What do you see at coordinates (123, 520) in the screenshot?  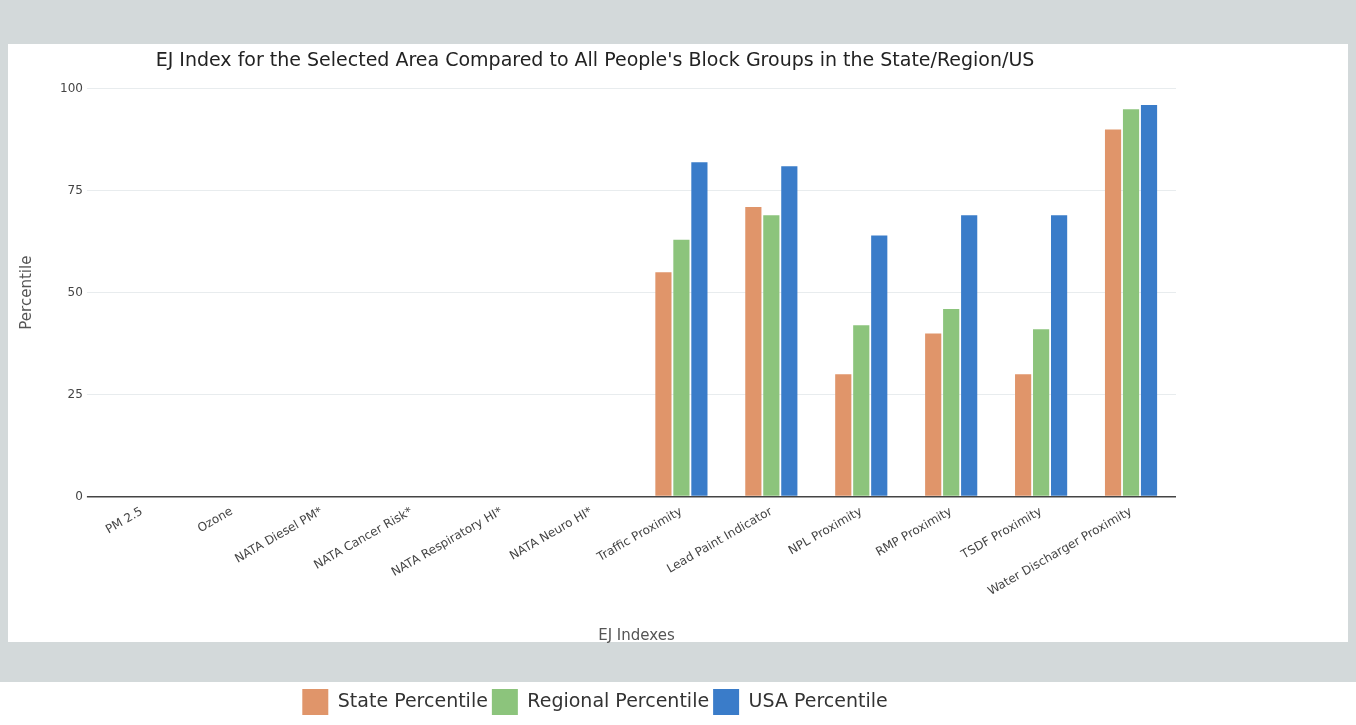 I see `x-tick-label: PM 2.5` at bounding box center [123, 520].